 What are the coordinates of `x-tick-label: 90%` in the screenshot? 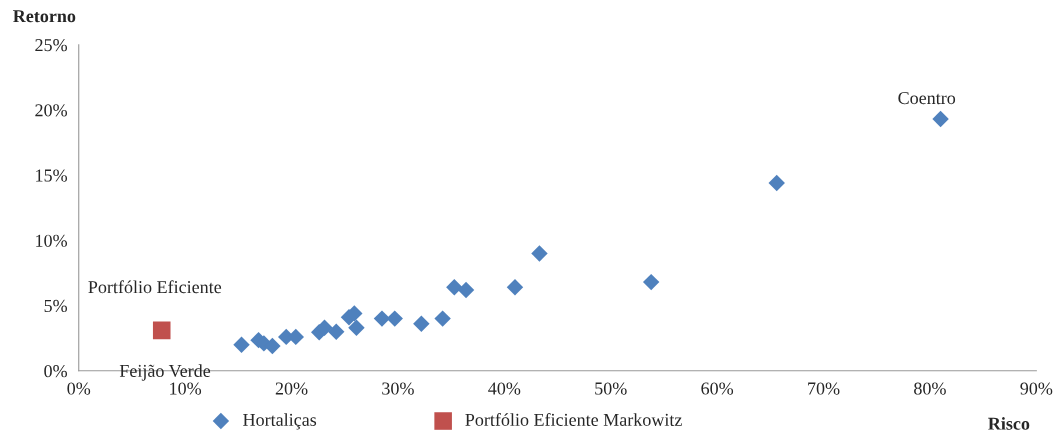 It's located at (1036, 388).